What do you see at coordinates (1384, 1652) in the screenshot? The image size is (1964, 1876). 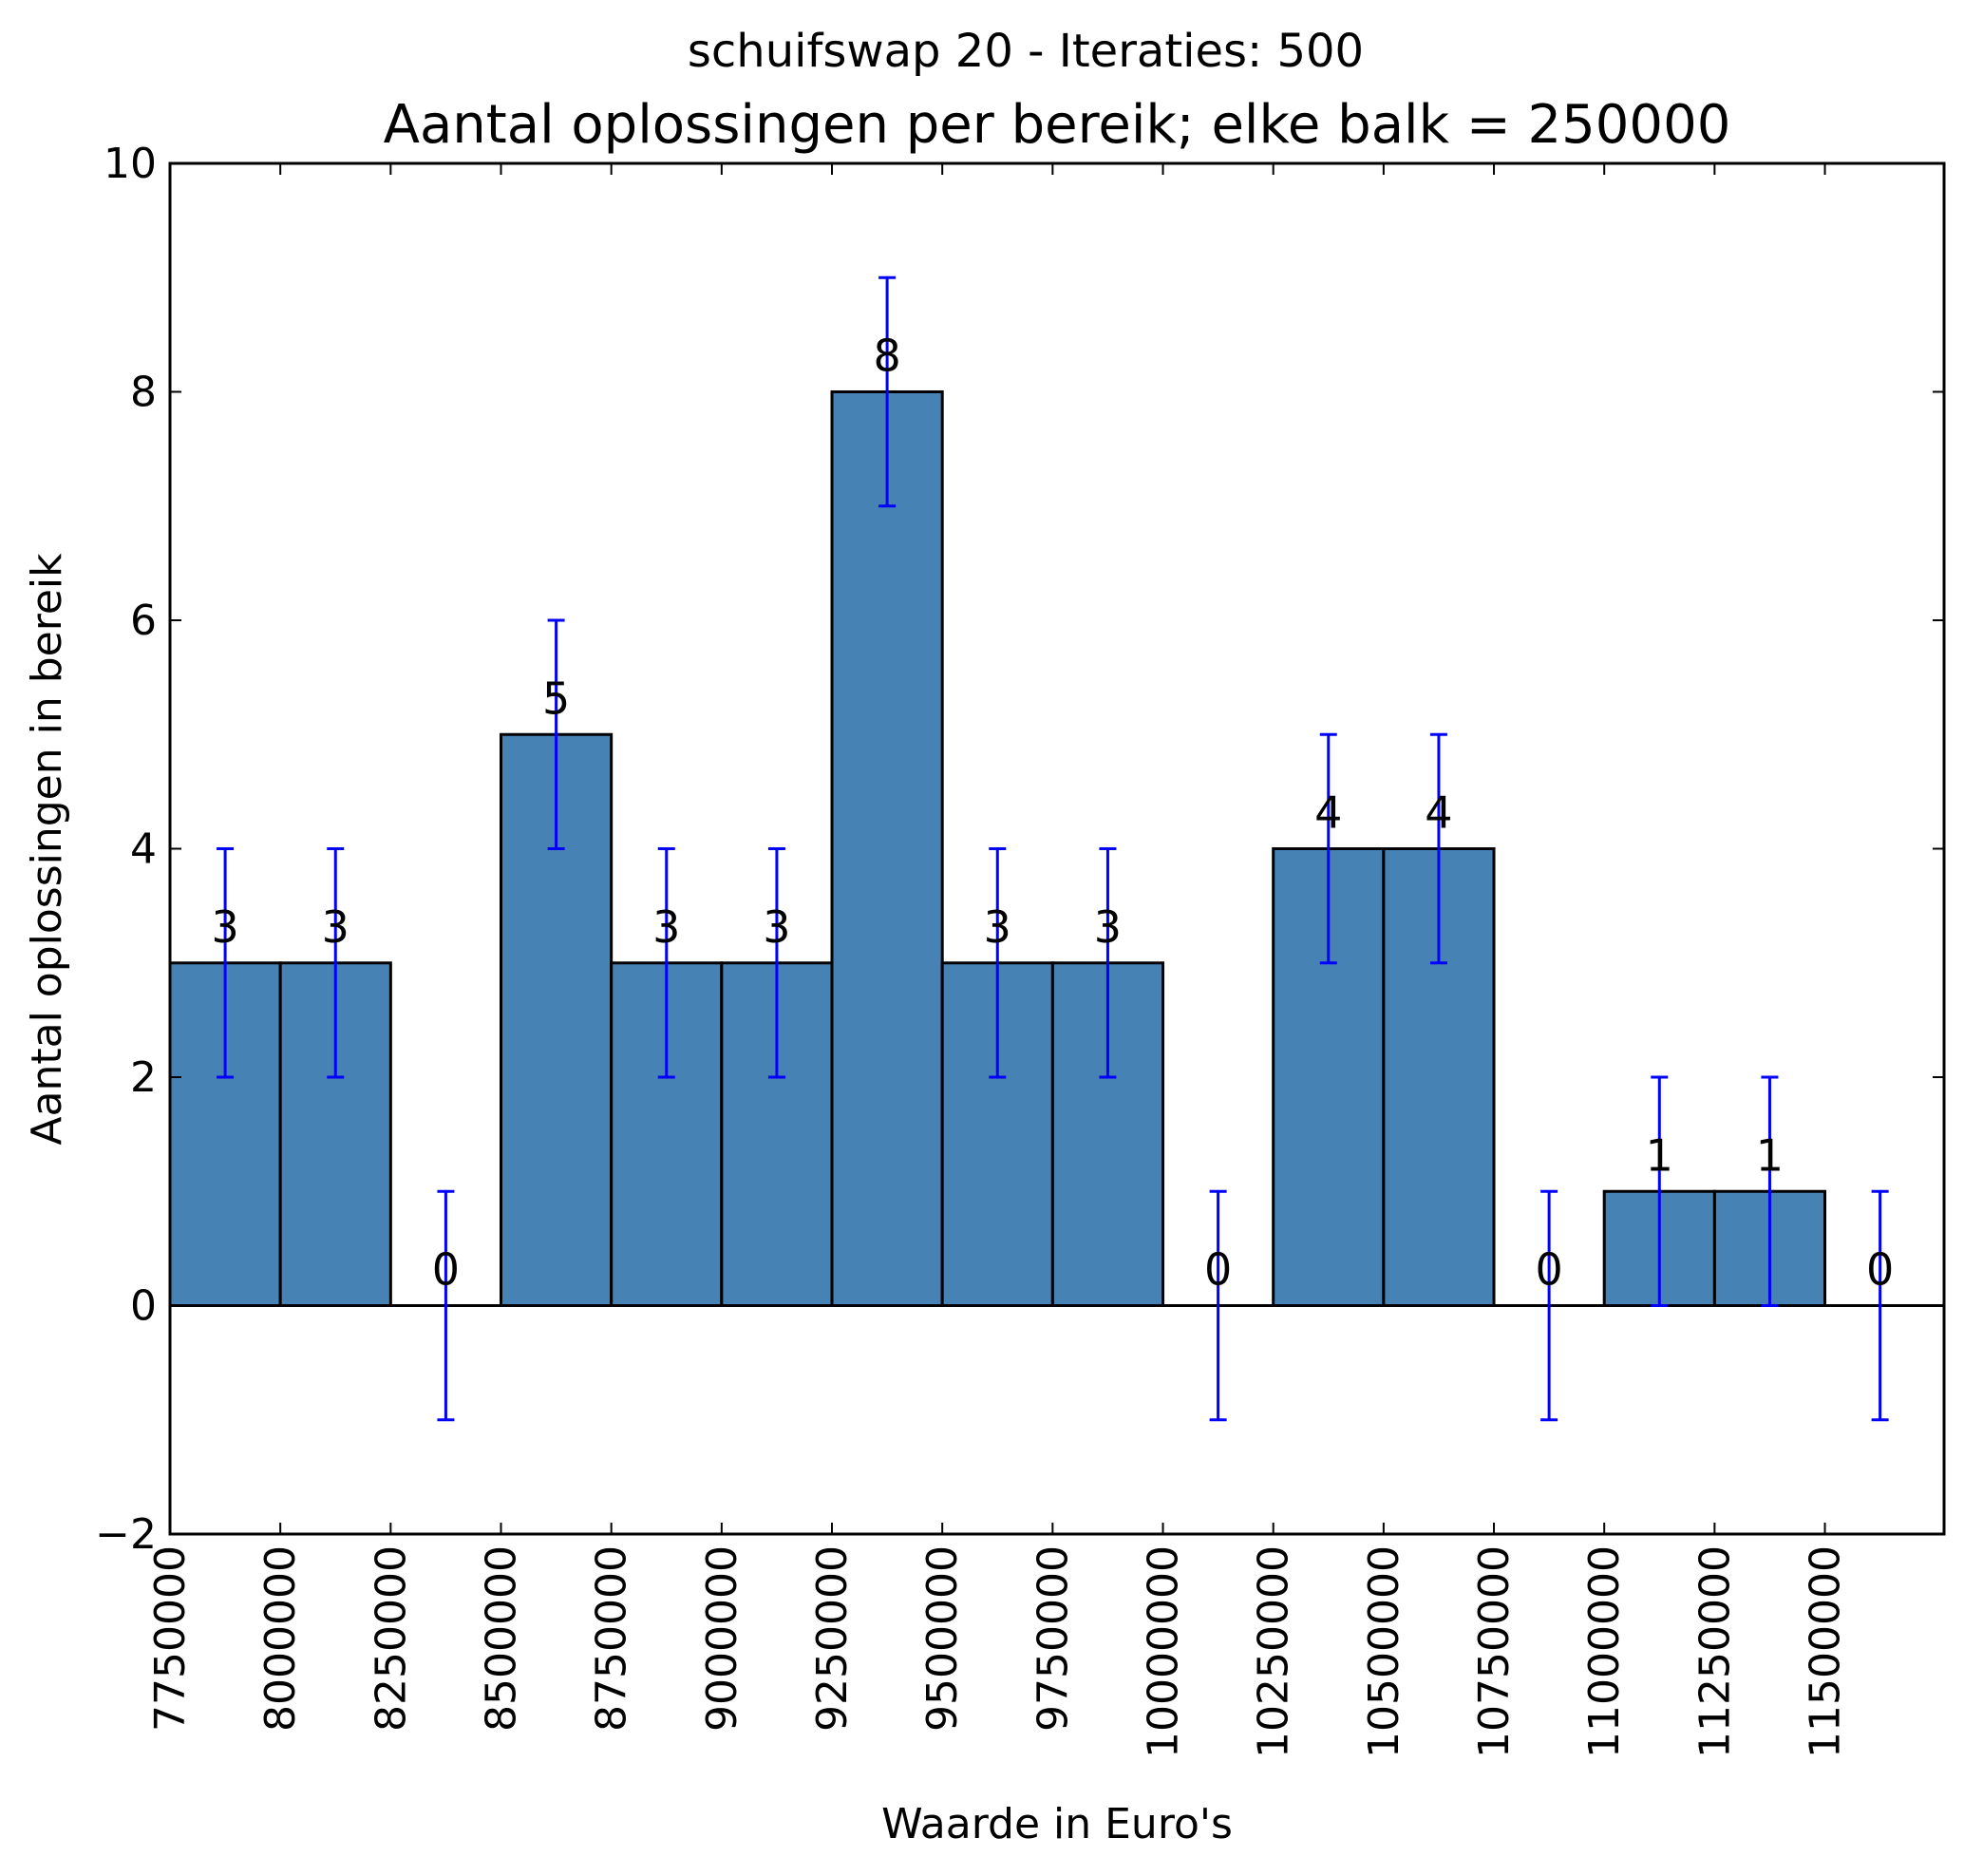 I see `x-tick-label: 10500000` at bounding box center [1384, 1652].